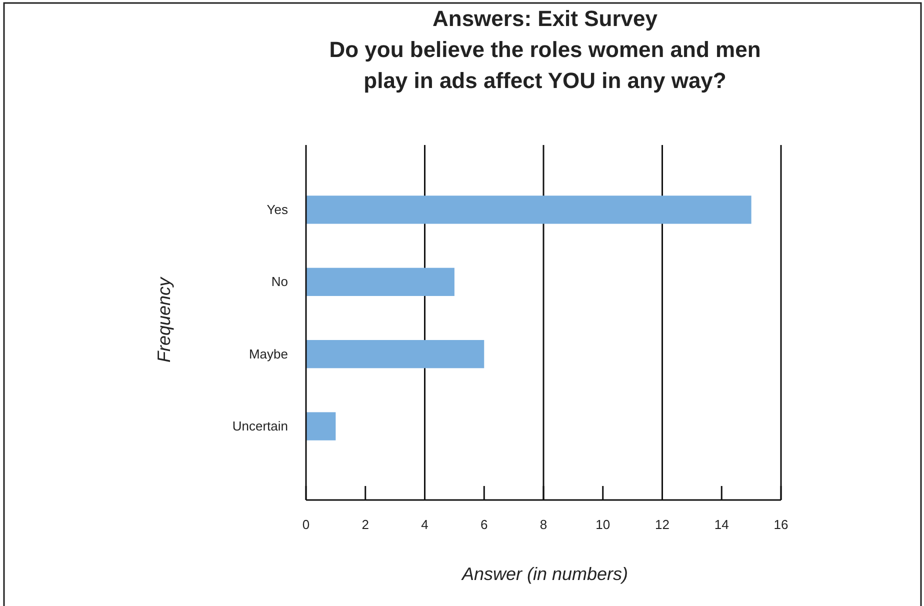 The width and height of the screenshot is (924, 606). I want to click on x-tick-label: 16, so click(781, 524).